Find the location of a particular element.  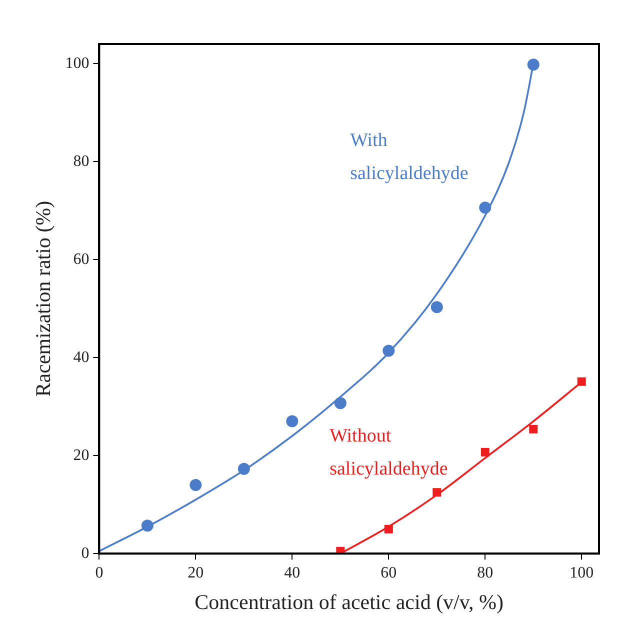

y-tick-label: 0 is located at coordinates (85, 553).